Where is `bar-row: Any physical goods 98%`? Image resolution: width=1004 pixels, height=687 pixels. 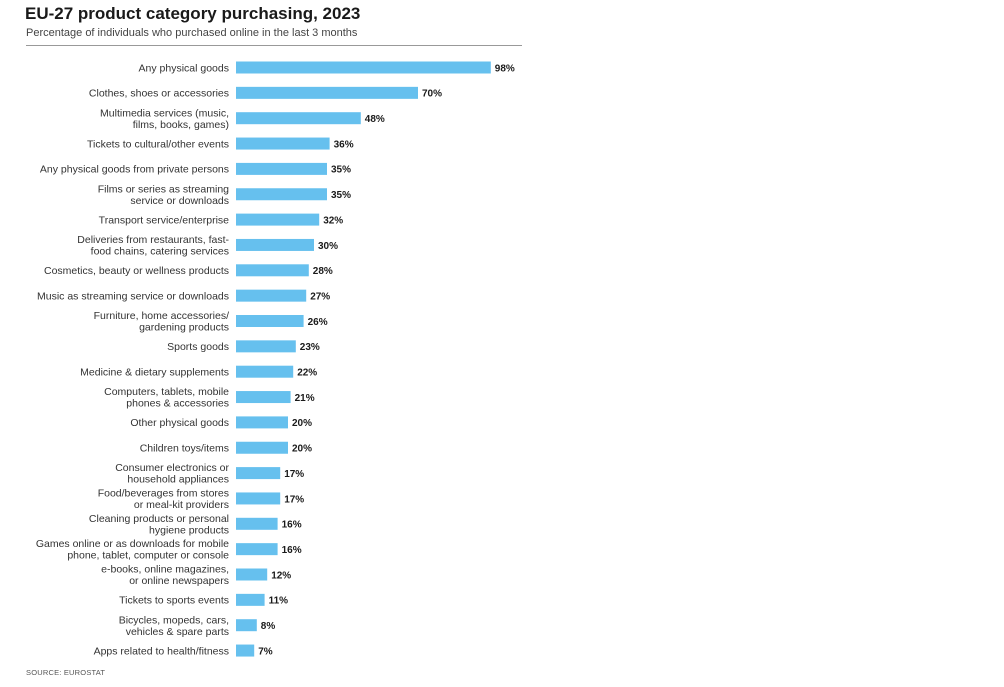
bar-row: Any physical goods 98% is located at coordinates (327, 67).